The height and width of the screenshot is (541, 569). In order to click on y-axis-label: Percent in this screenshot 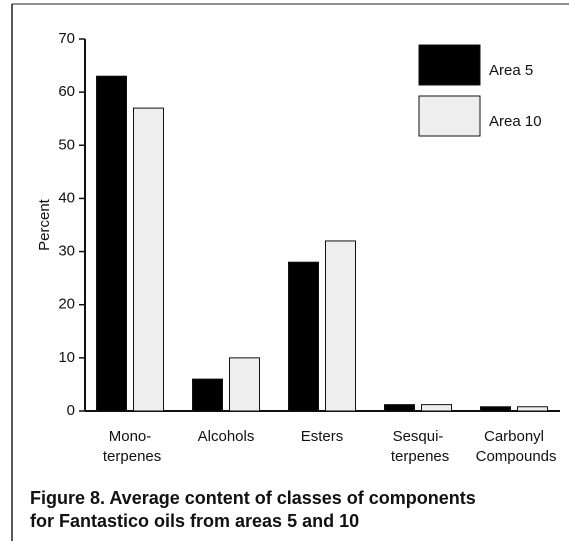, I will do `click(44, 224)`.